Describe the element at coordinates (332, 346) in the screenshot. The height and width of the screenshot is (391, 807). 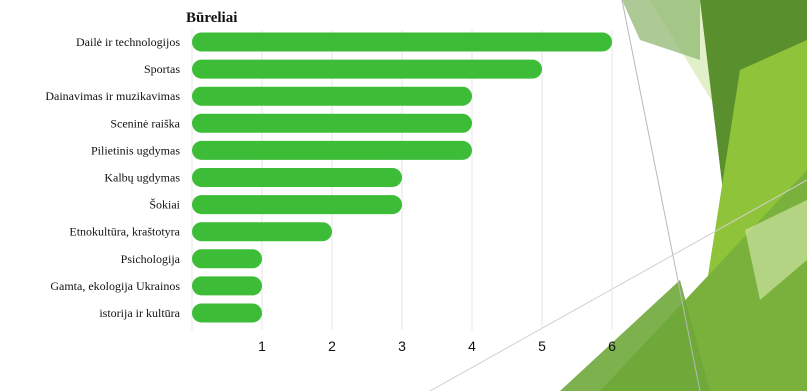
I see `x-tick-label: 2` at that location.